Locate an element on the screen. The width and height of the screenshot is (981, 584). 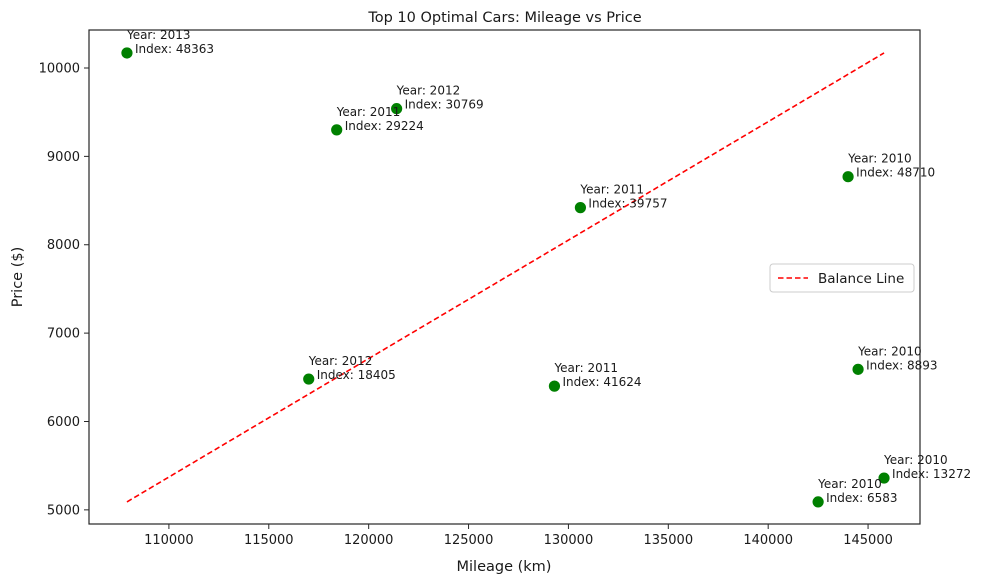
y-tick-label: 5000 is located at coordinates (63, 510).